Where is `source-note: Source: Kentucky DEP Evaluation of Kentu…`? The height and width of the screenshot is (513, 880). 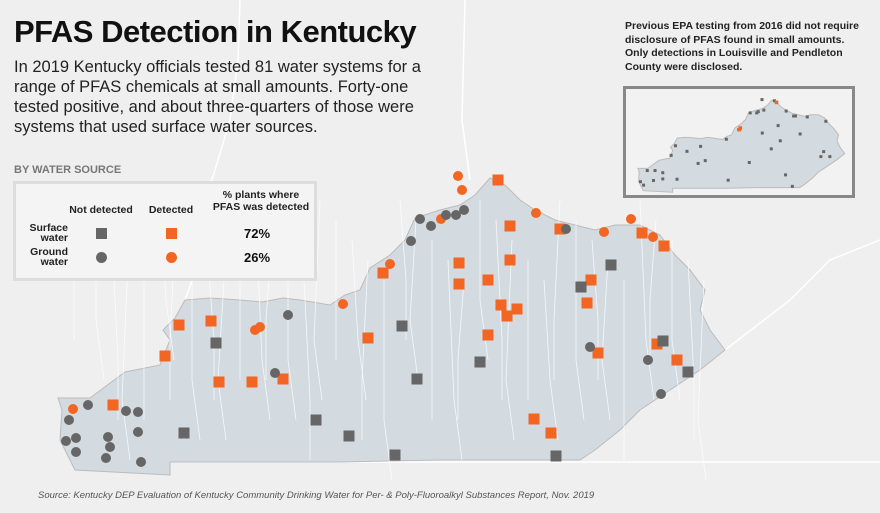
source-note: Source: Kentucky DEP Evaluation of Kentu… is located at coordinates (316, 495).